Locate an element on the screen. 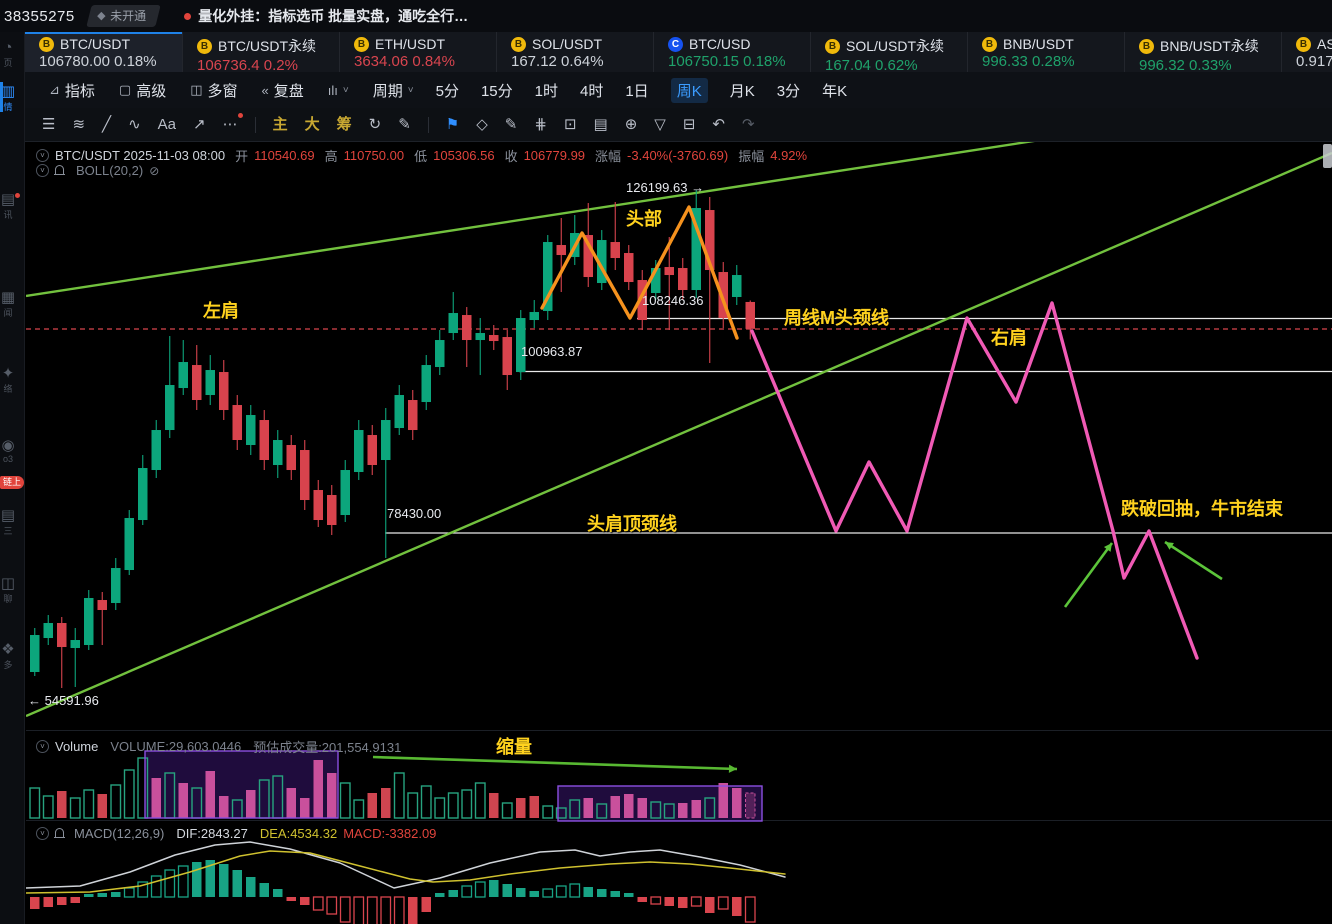 The image size is (1332, 924). attach-icon: ⊕ is located at coordinates (631, 124).